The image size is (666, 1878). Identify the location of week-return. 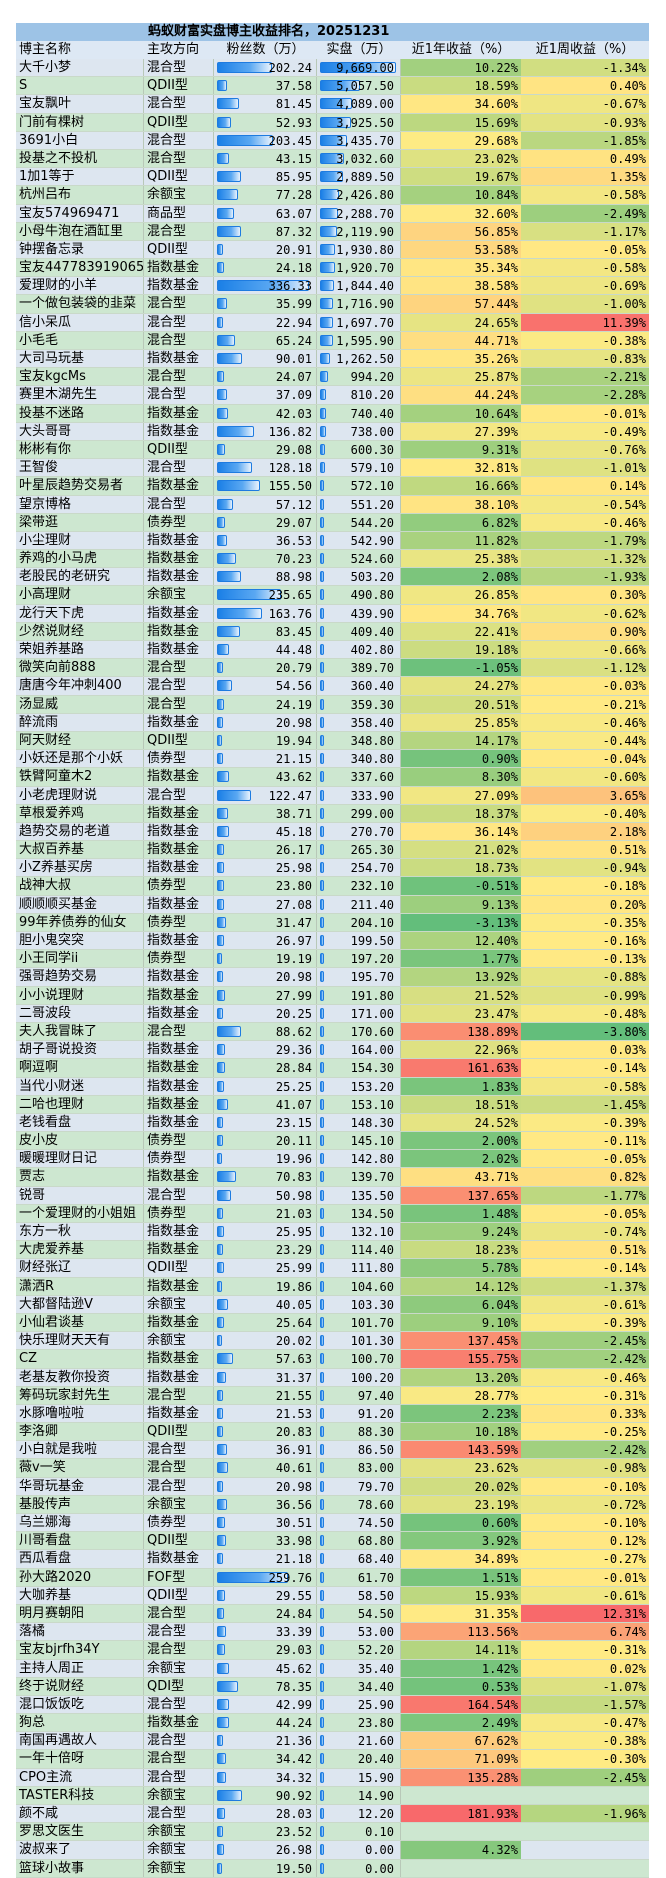
(585, 1795).